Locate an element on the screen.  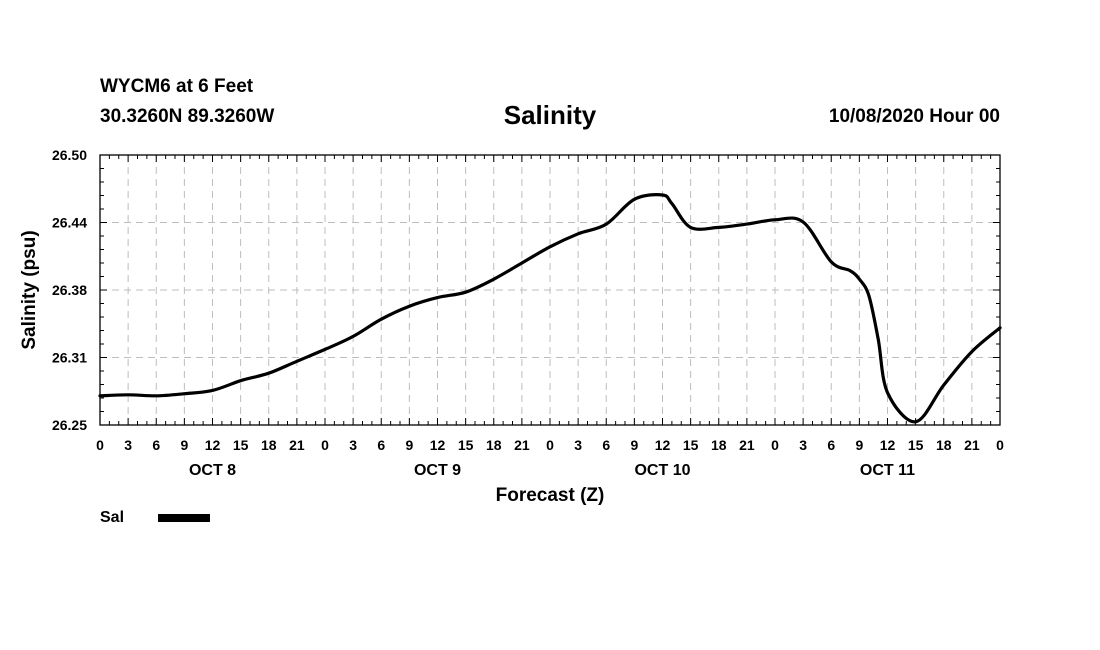
day-label: OCT 10 is located at coordinates (662, 470).